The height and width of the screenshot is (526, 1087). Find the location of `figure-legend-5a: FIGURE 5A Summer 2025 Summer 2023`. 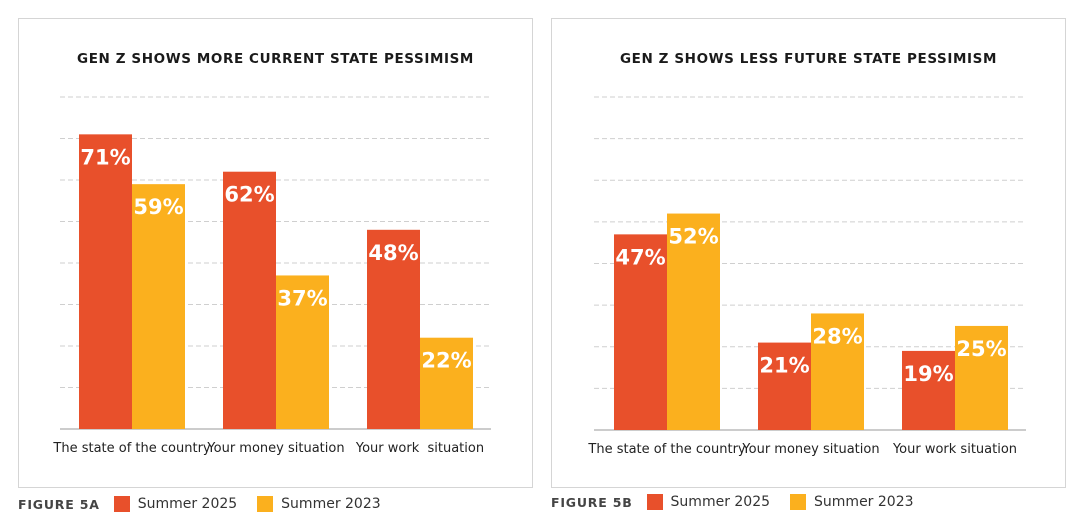

figure-legend-5a: FIGURE 5A Summer 2025 Summer 2023 is located at coordinates (209, 504).